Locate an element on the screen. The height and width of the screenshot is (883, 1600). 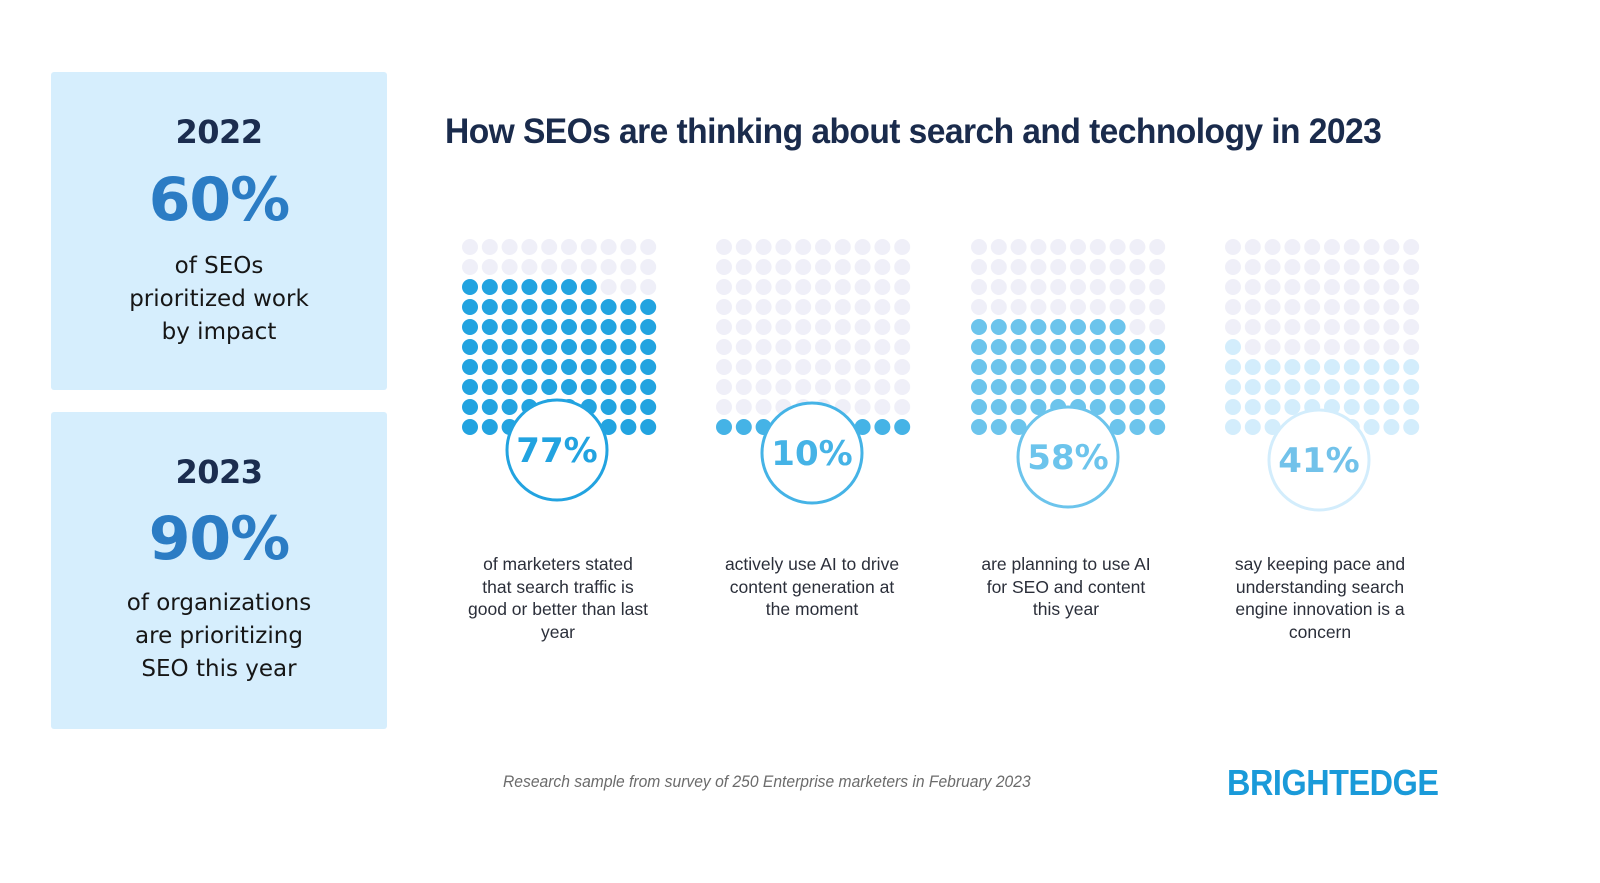
description-line: that search traffic is is located at coordinates (558, 586).